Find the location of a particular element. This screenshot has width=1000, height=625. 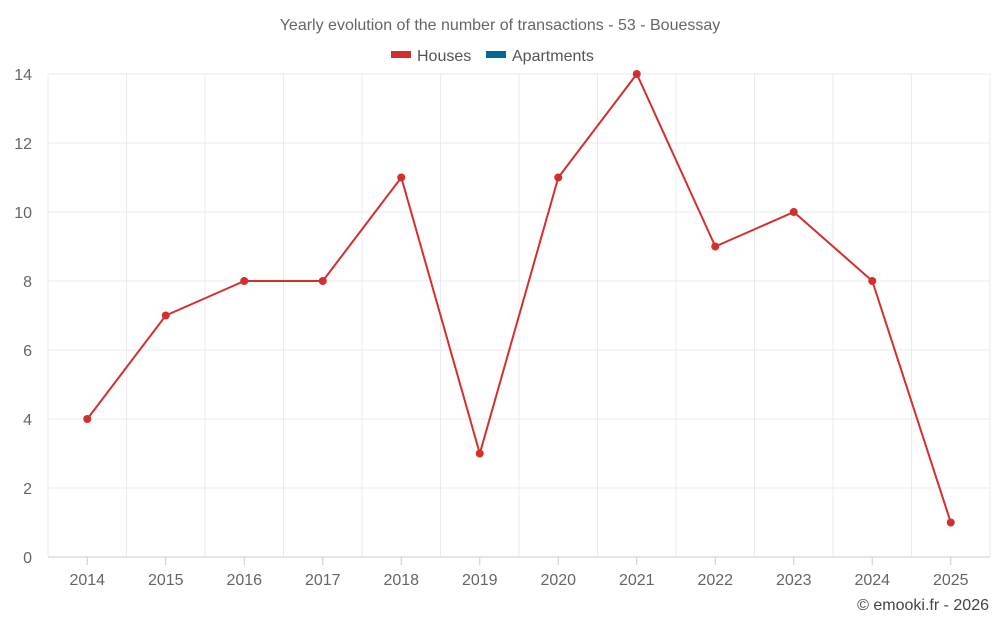

x-tick-label: 2015 is located at coordinates (166, 580).